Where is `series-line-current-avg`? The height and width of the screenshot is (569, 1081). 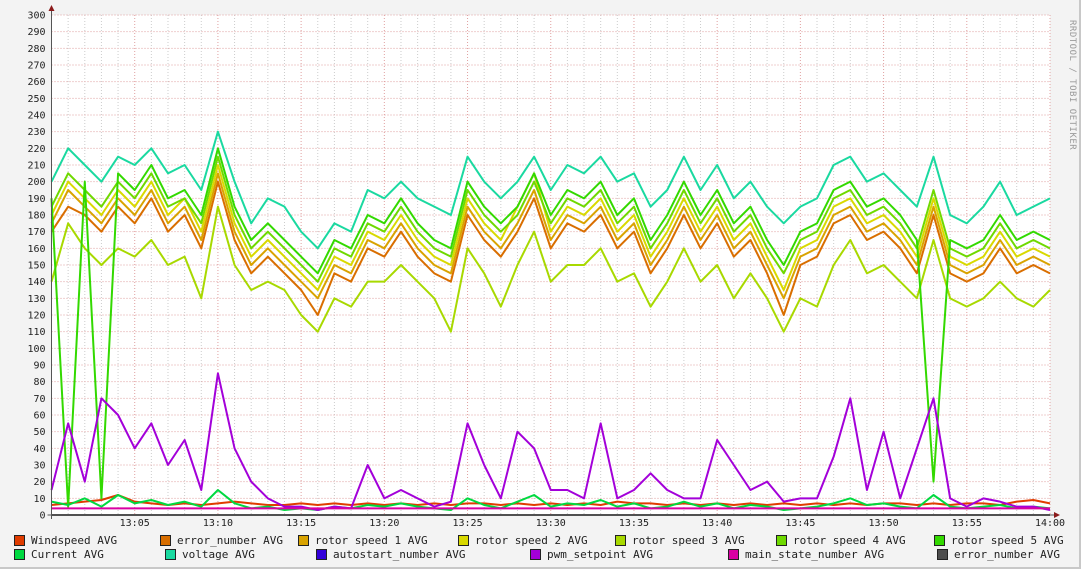
series-line-current-avg is located at coordinates (551, 500).